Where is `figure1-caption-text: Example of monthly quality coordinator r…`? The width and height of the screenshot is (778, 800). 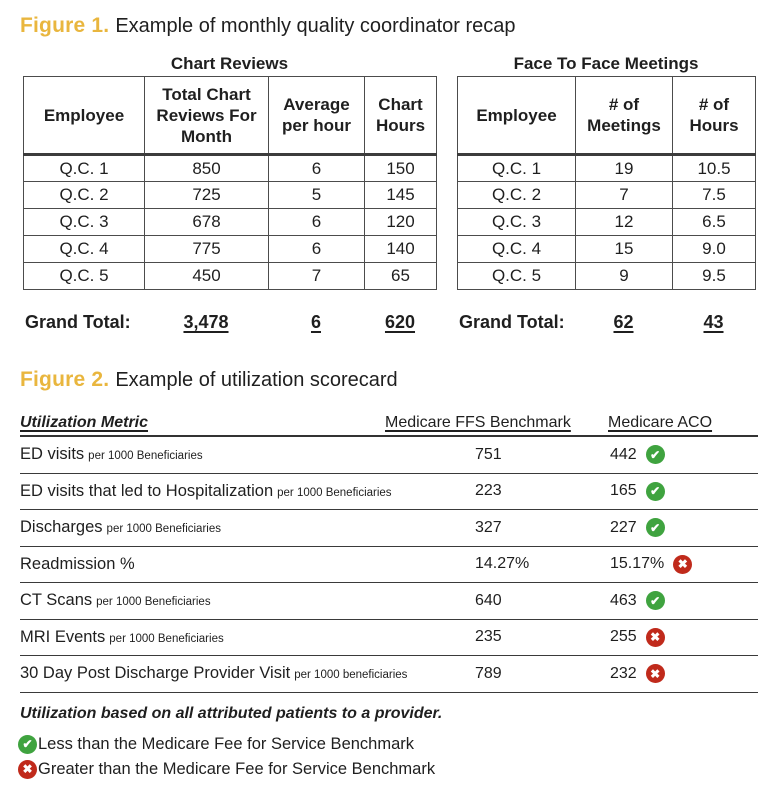
figure1-caption-text: Example of monthly quality coordinator r… is located at coordinates (315, 26).